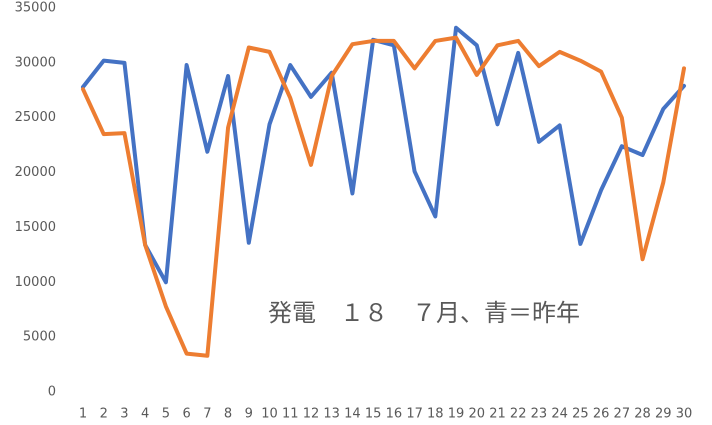  I want to click on y-tick-label: 20000, so click(35, 172).